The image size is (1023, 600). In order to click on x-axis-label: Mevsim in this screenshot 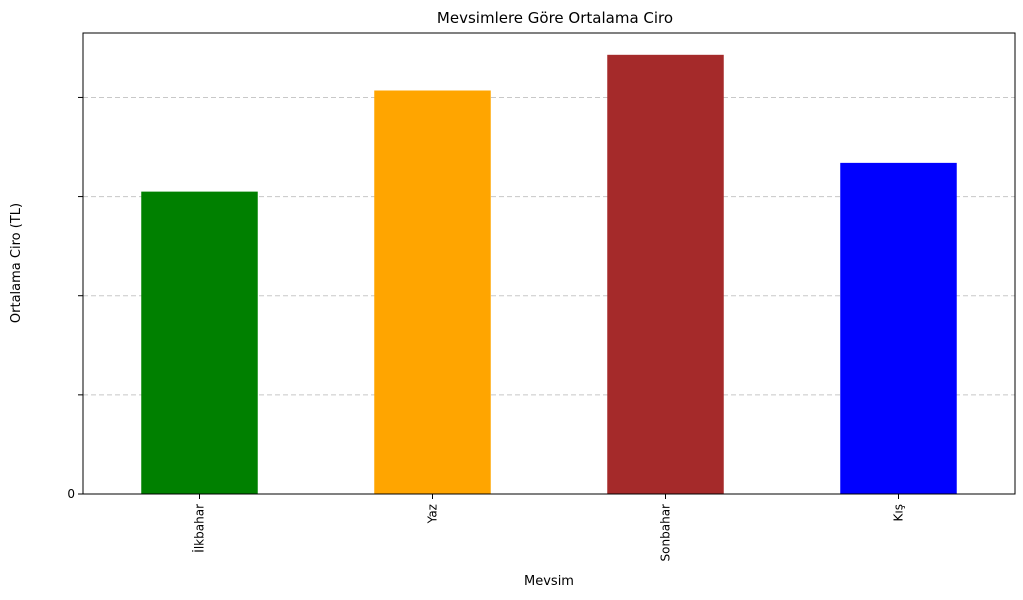, I will do `click(549, 581)`.